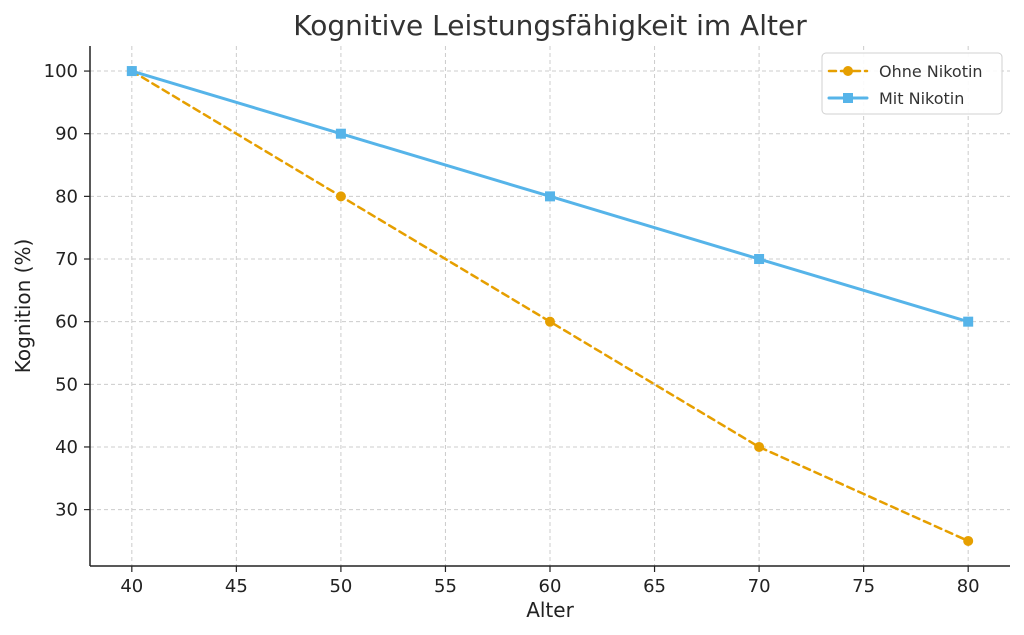  What do you see at coordinates (340, 586) in the screenshot?
I see `x-tick-label: 50` at bounding box center [340, 586].